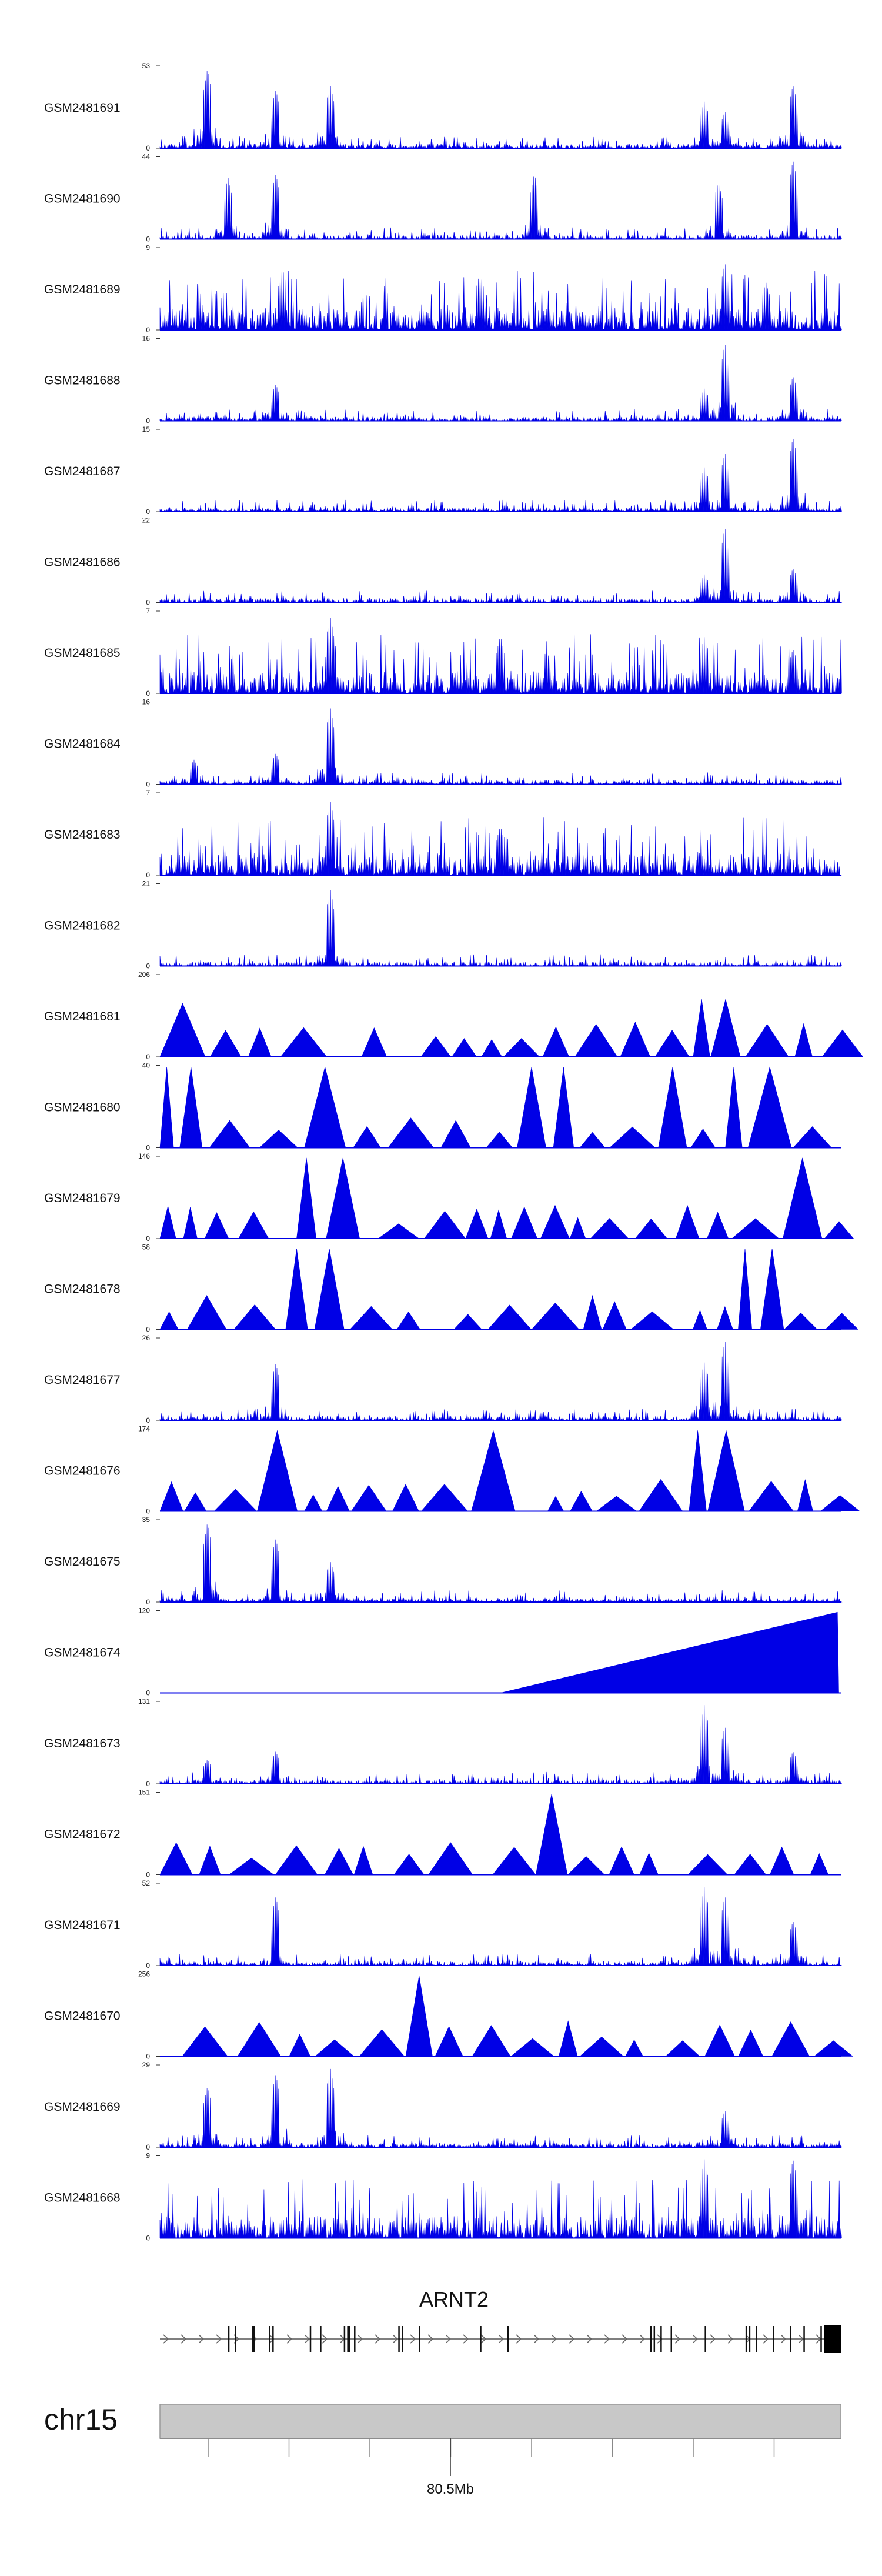 This screenshot has width=882, height=2576. Describe the element at coordinates (146, 2065) in the screenshot. I see `track-ymax-label: 29` at that location.